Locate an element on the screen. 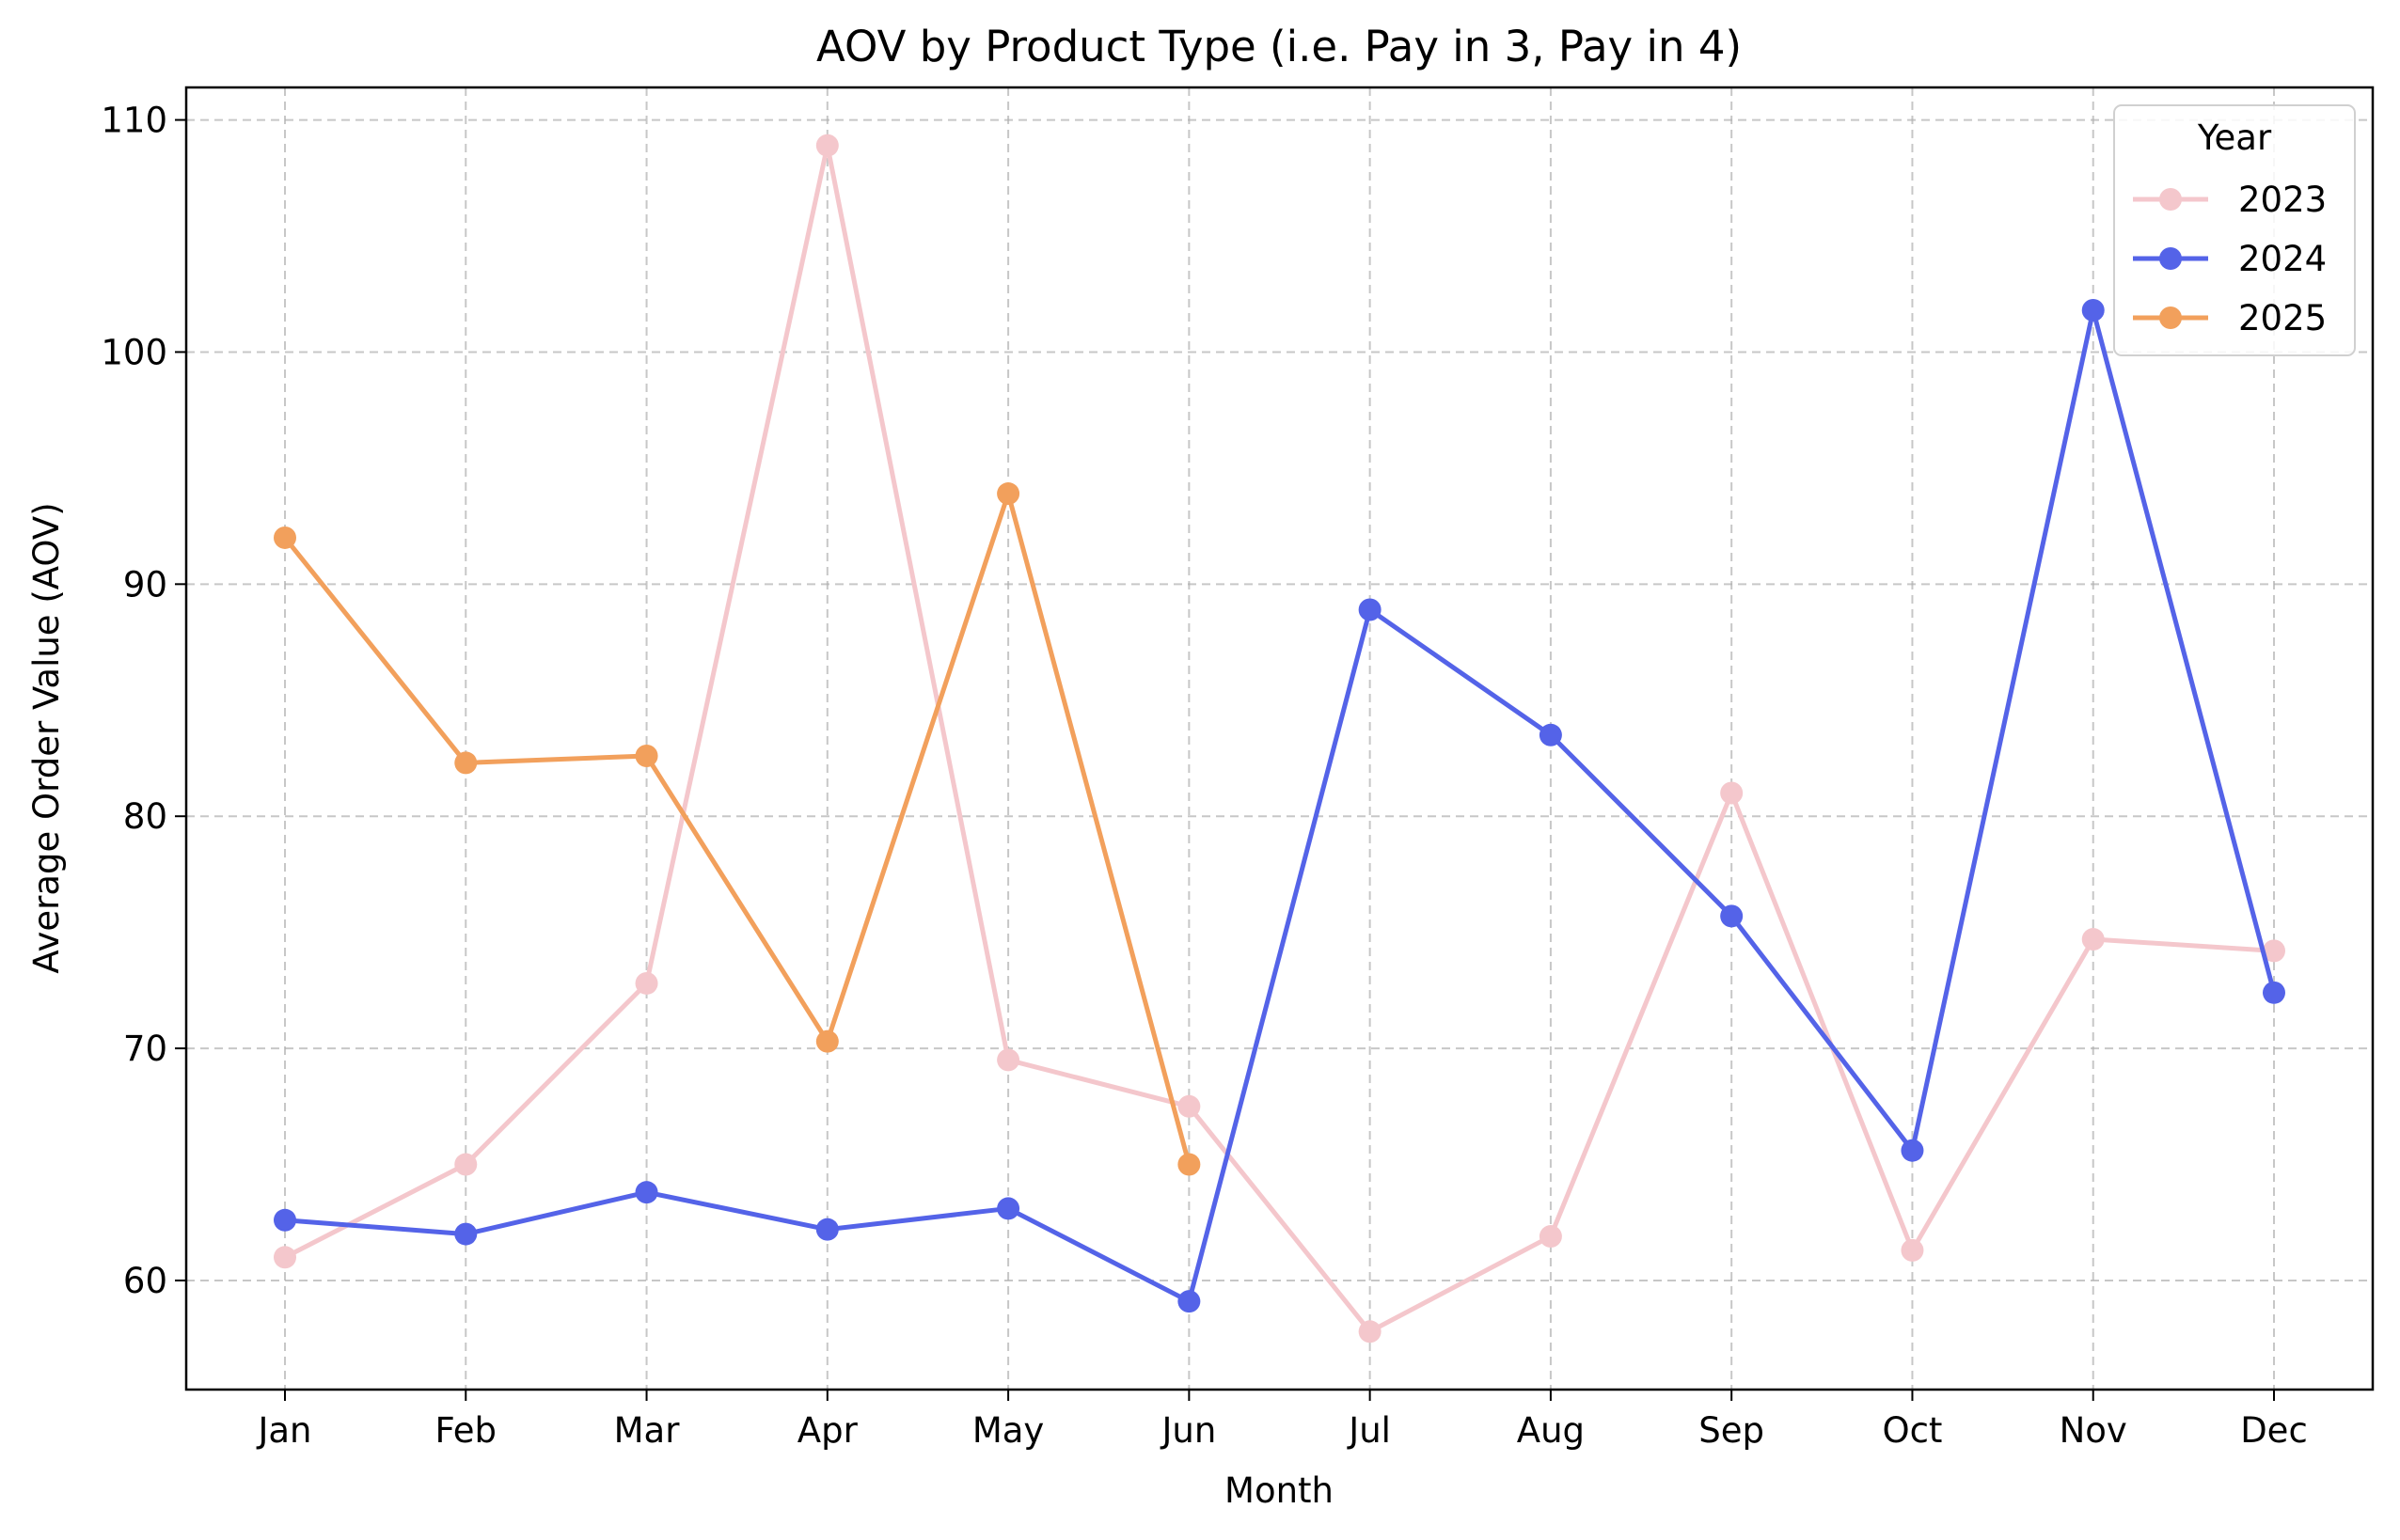 The image size is (2400, 1540). x-tick-label: Aug is located at coordinates (1551, 1431).